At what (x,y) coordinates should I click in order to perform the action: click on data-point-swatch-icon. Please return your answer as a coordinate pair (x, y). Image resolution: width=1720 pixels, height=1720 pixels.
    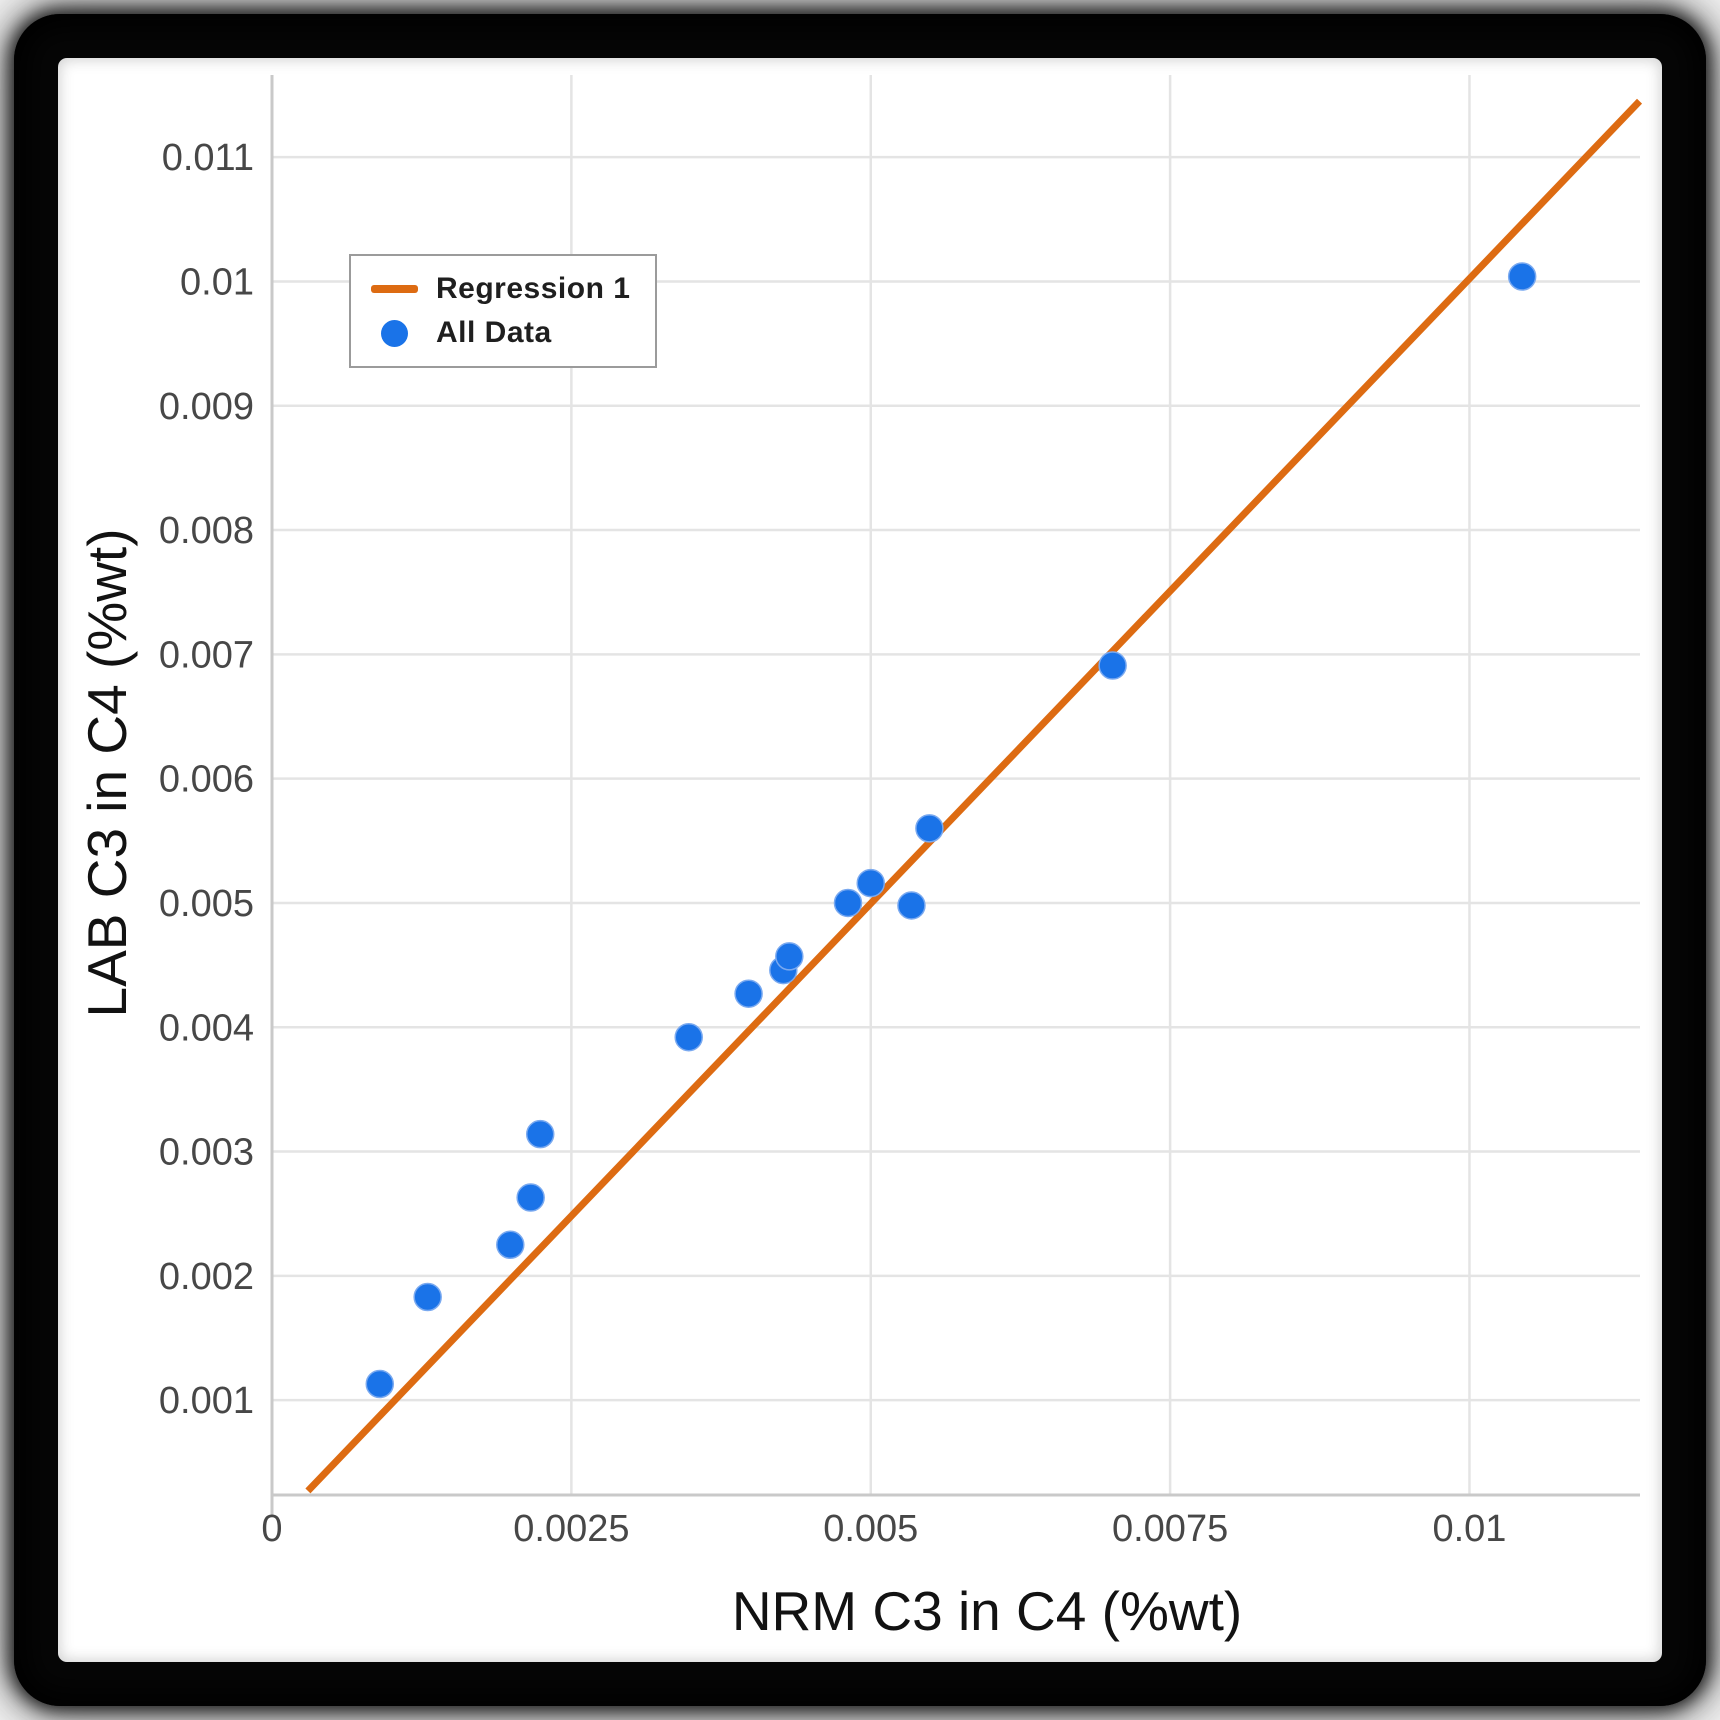
    Looking at the image, I should click on (394, 333).